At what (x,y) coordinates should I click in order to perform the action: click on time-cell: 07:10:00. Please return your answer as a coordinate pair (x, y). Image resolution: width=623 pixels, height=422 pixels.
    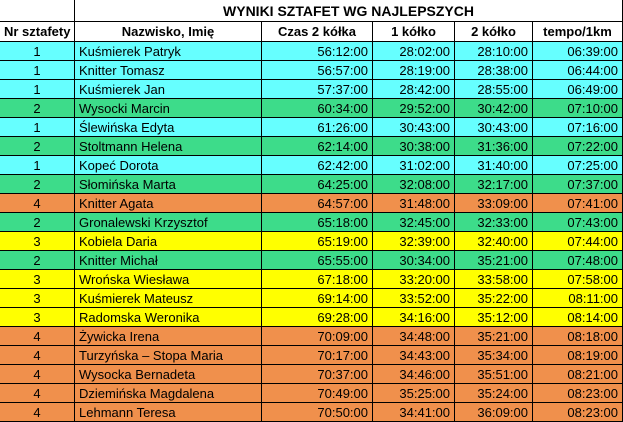
    Looking at the image, I should click on (578, 108).